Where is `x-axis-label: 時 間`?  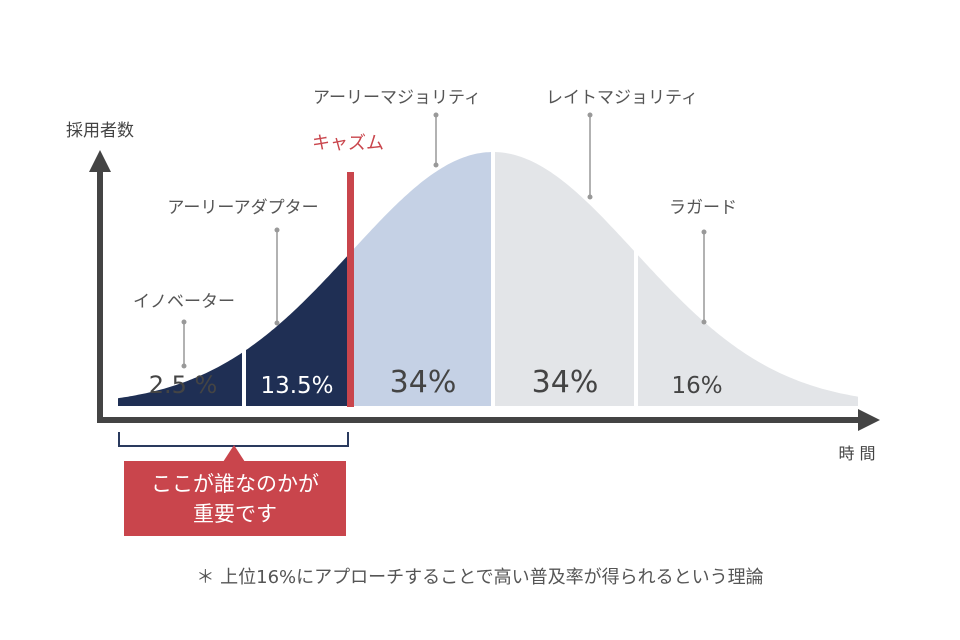
x-axis-label: 時 間 is located at coordinates (856, 453).